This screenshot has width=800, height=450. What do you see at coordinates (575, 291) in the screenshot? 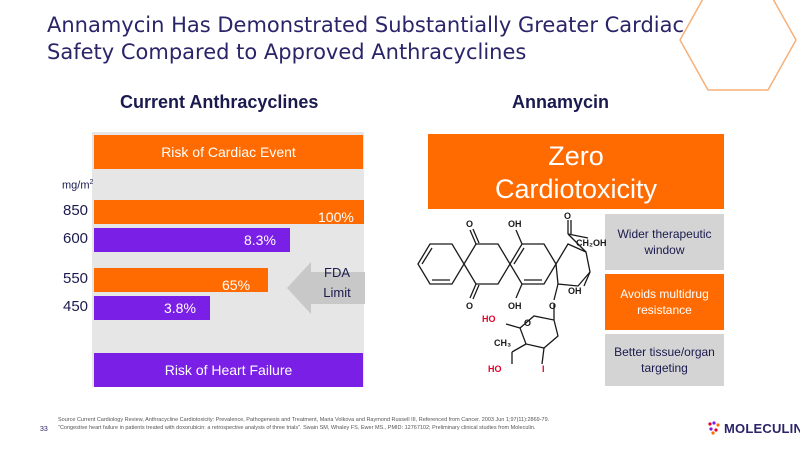
I see `mol-oh-right: OH` at bounding box center [575, 291].